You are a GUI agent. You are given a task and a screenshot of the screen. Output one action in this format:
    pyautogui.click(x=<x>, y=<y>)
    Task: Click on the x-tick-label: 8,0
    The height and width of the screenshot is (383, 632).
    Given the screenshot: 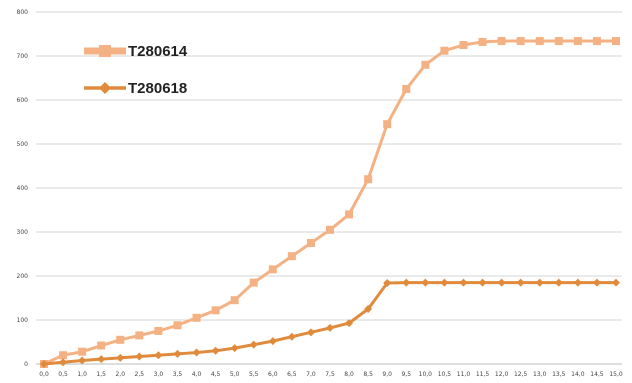 What is the action you would take?
    pyautogui.click(x=349, y=374)
    